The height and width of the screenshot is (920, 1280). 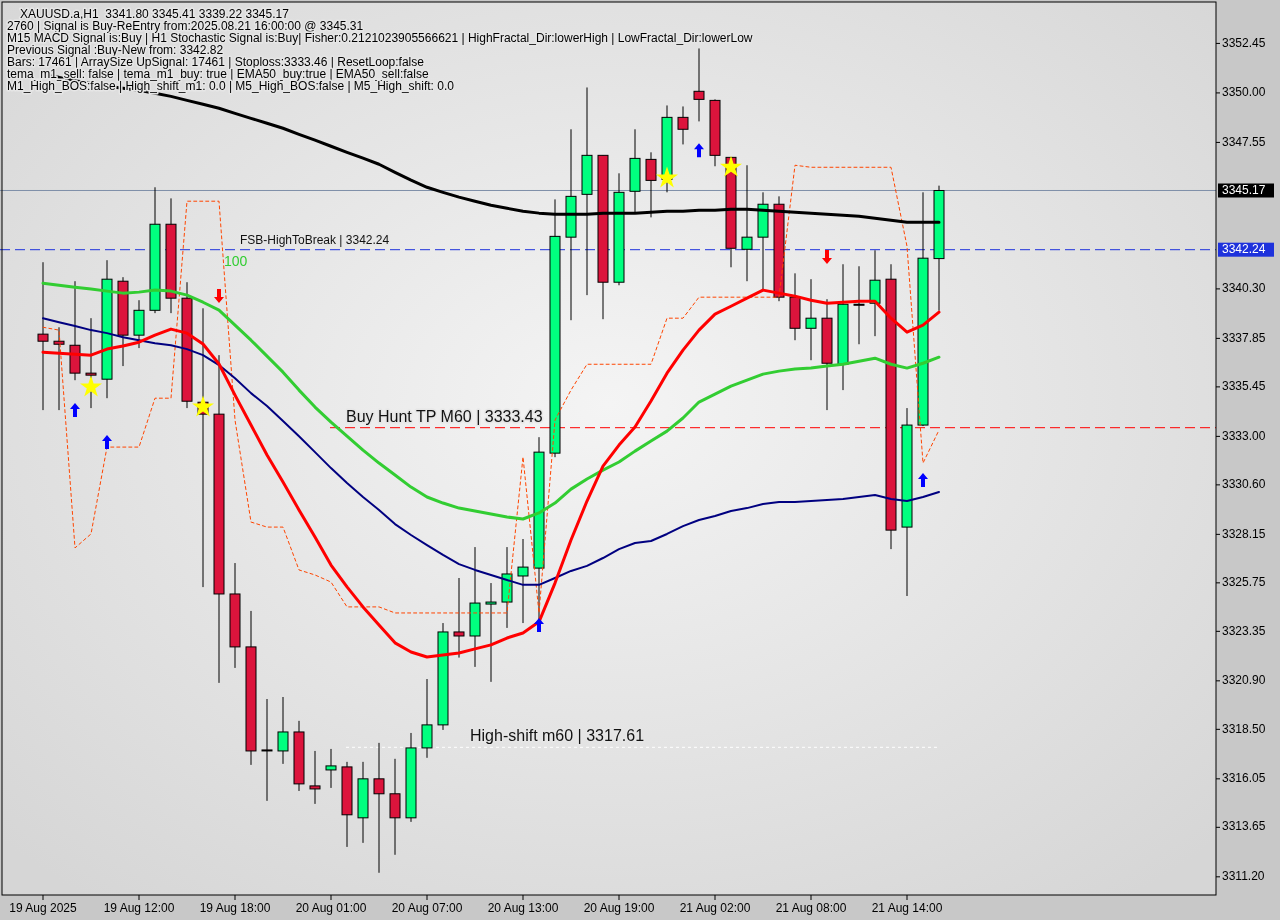 I want to click on y-tick-label: 3318.50, so click(x=1244, y=728).